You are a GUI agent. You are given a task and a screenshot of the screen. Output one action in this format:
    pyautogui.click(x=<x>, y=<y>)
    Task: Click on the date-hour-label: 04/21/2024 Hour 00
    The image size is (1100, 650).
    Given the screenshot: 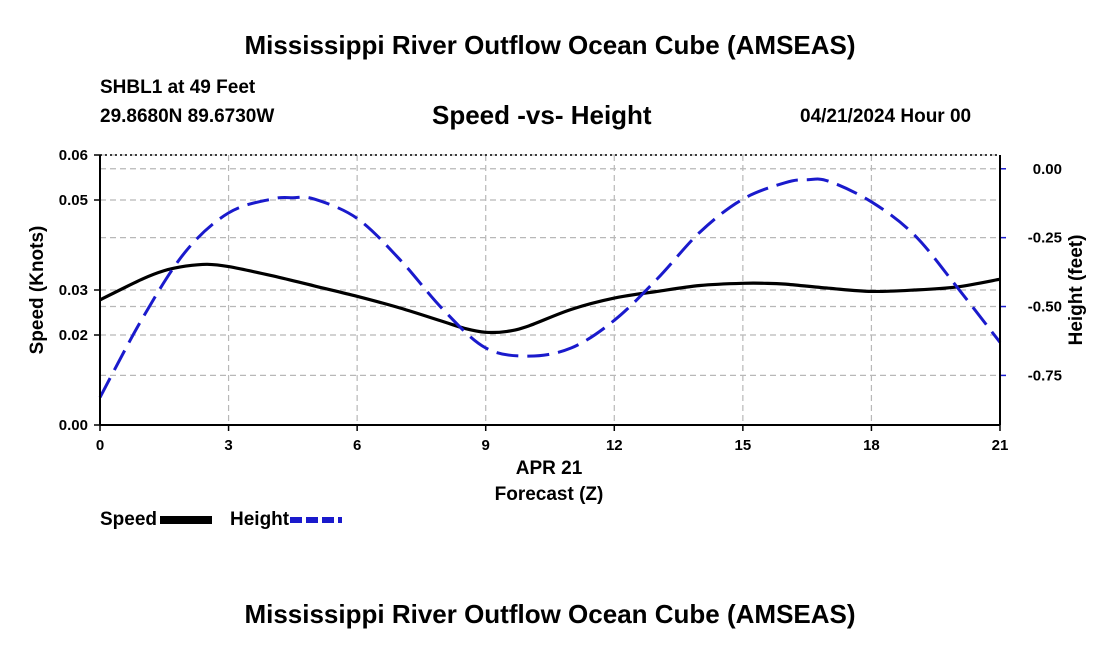 What is the action you would take?
    pyautogui.click(x=886, y=116)
    